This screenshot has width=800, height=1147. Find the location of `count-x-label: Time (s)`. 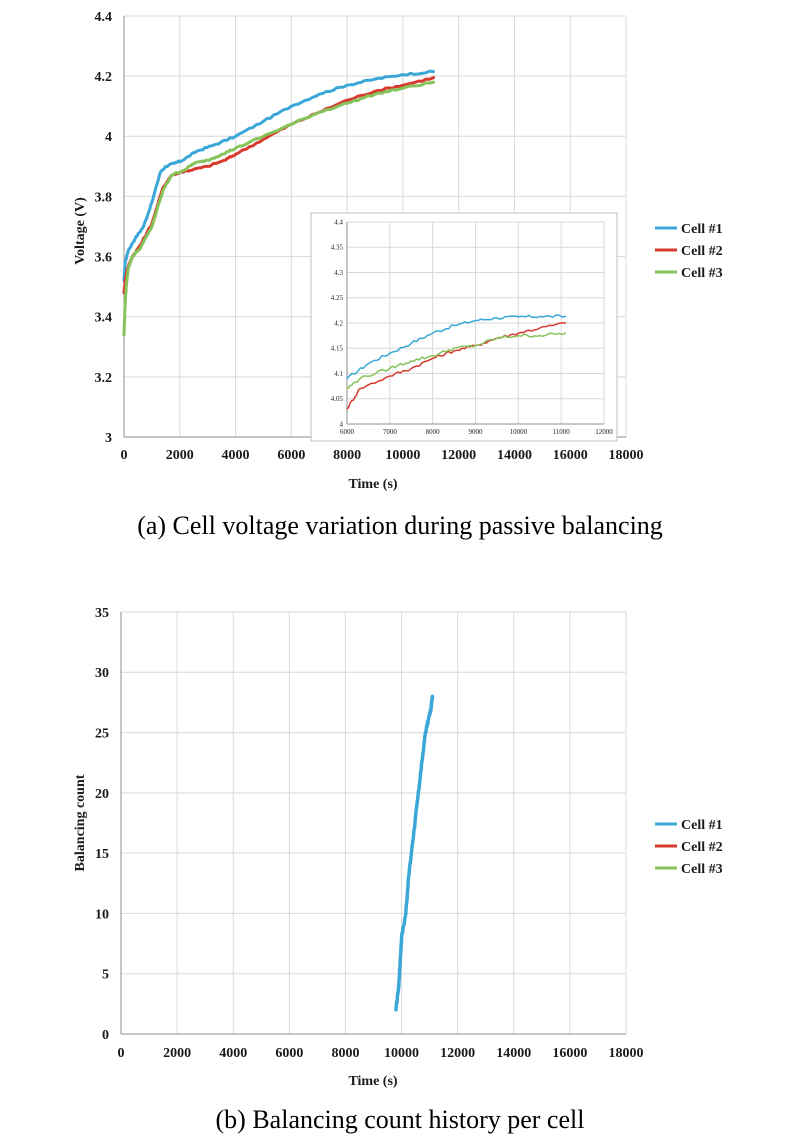

count-x-label: Time (s) is located at coordinates (372, 1081).